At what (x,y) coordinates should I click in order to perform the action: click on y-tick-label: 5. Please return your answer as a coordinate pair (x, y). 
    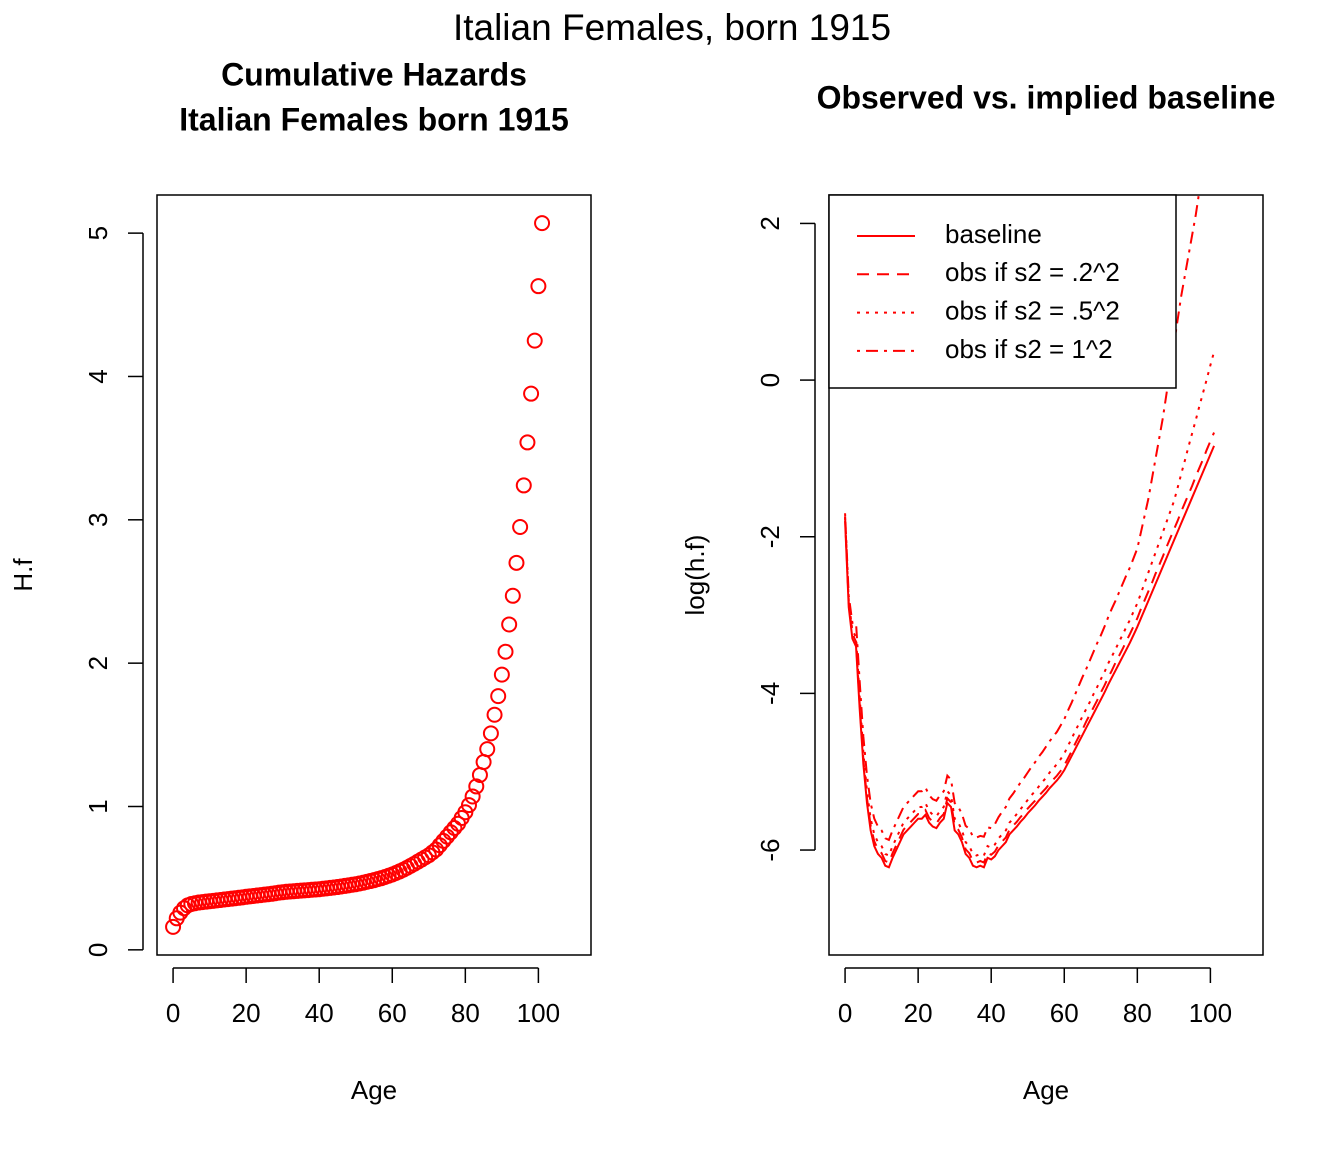
    Looking at the image, I should click on (98, 233).